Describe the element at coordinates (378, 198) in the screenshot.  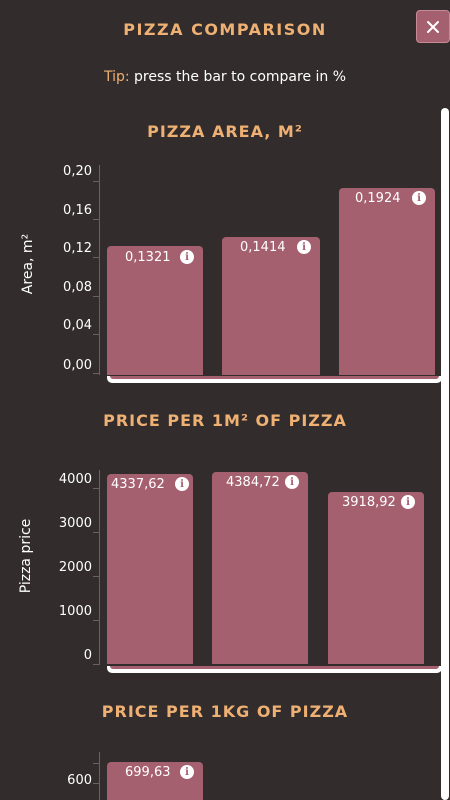
I see `bar-value: 0,1924` at that location.